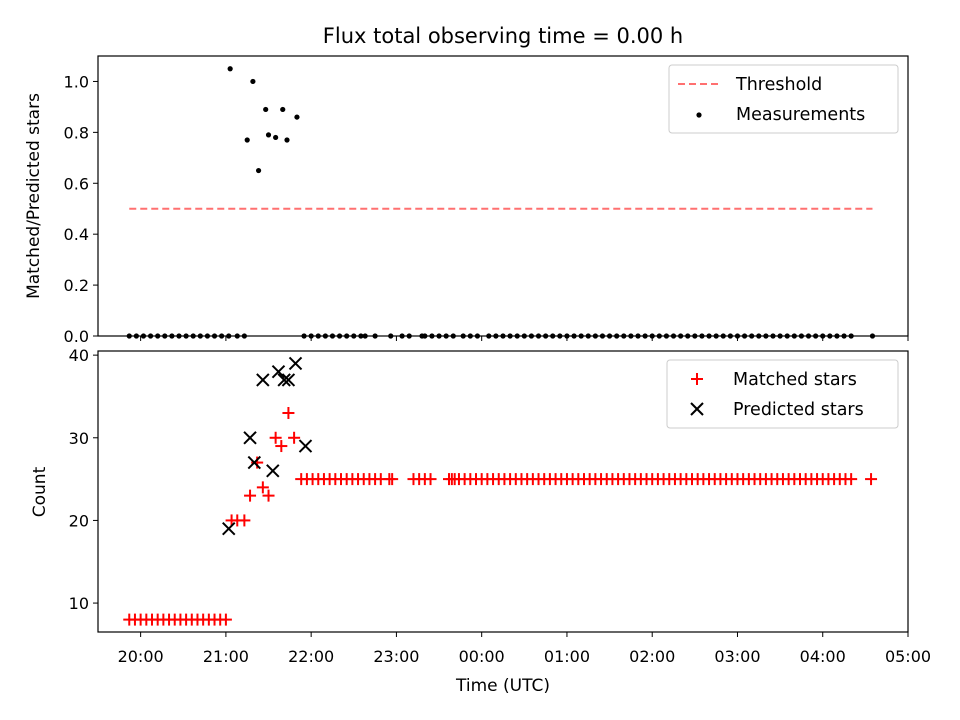 This screenshot has width=960, height=720. I want to click on ratio-x-axis, so click(524, 338).